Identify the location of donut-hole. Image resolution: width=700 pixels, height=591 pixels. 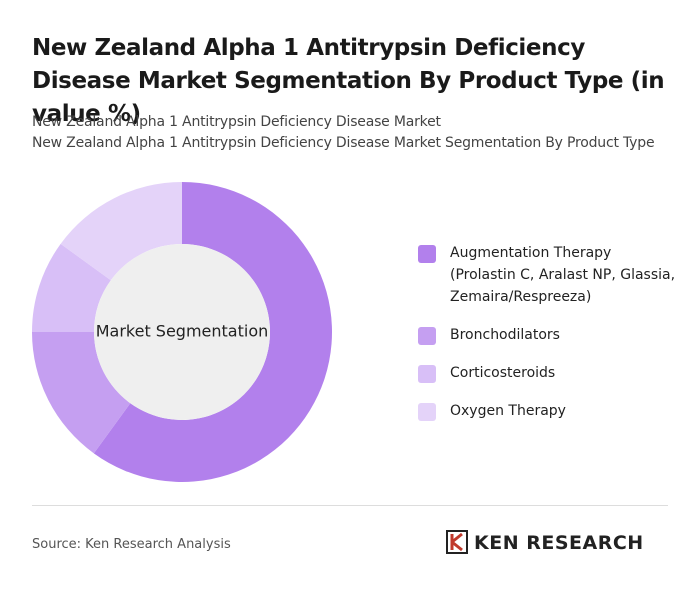
(182, 332).